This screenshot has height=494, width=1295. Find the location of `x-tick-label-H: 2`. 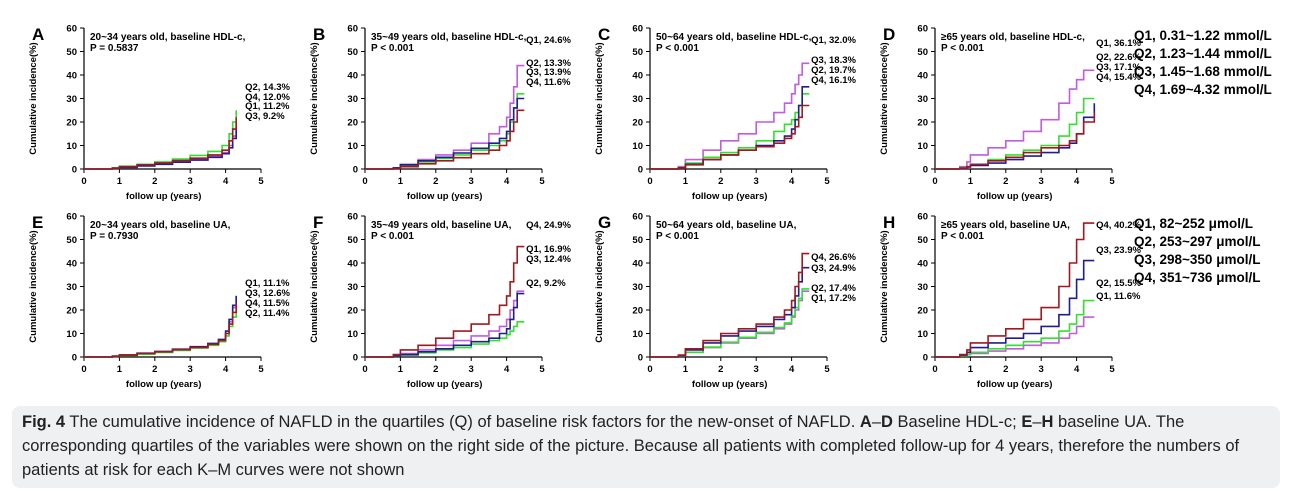

x-tick-label-H: 2 is located at coordinates (1005, 369).